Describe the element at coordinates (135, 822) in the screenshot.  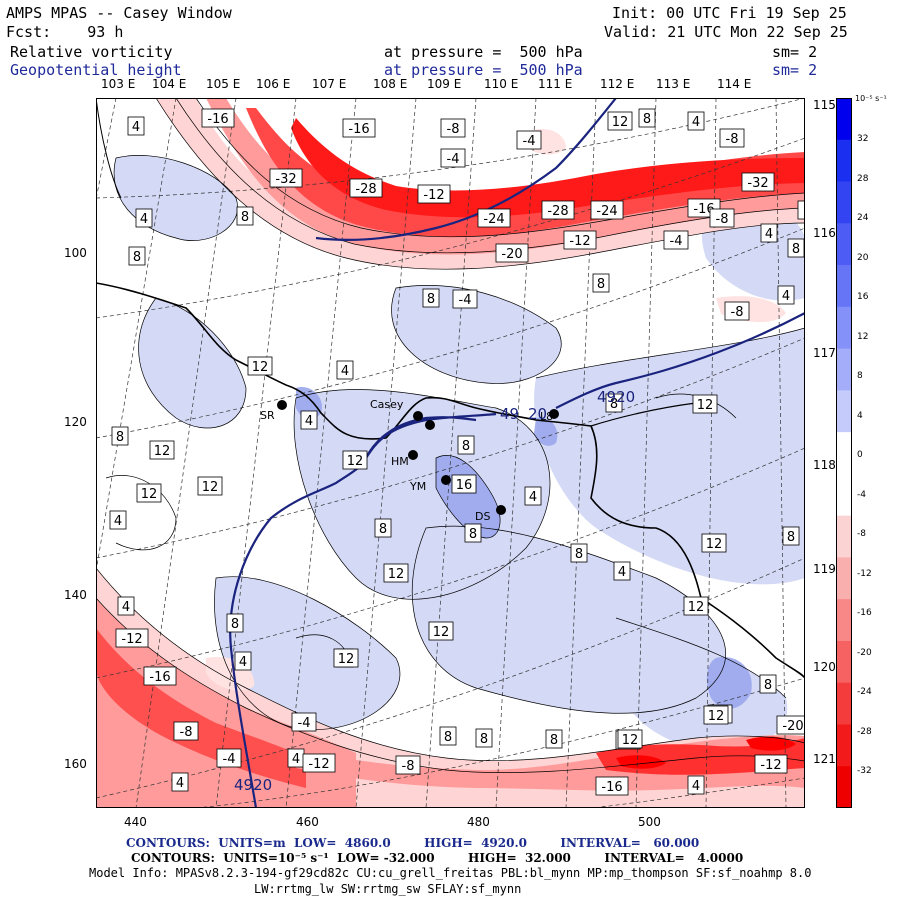
I see `bottom-tick-label: 440` at that location.